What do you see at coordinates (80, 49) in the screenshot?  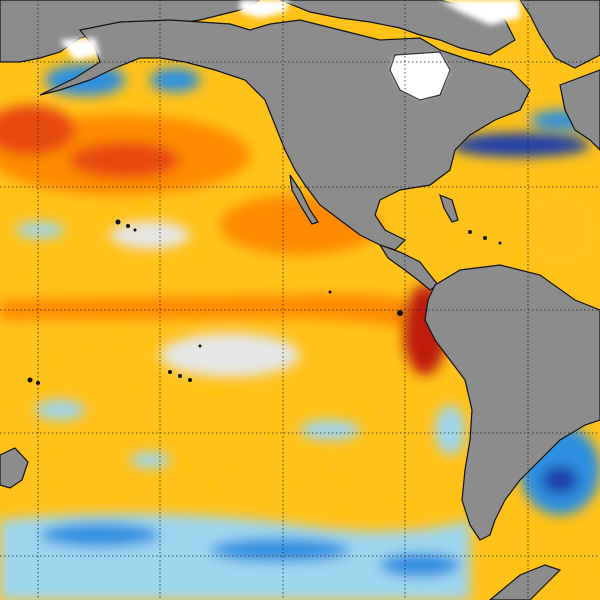 I see `bering-ice` at bounding box center [80, 49].